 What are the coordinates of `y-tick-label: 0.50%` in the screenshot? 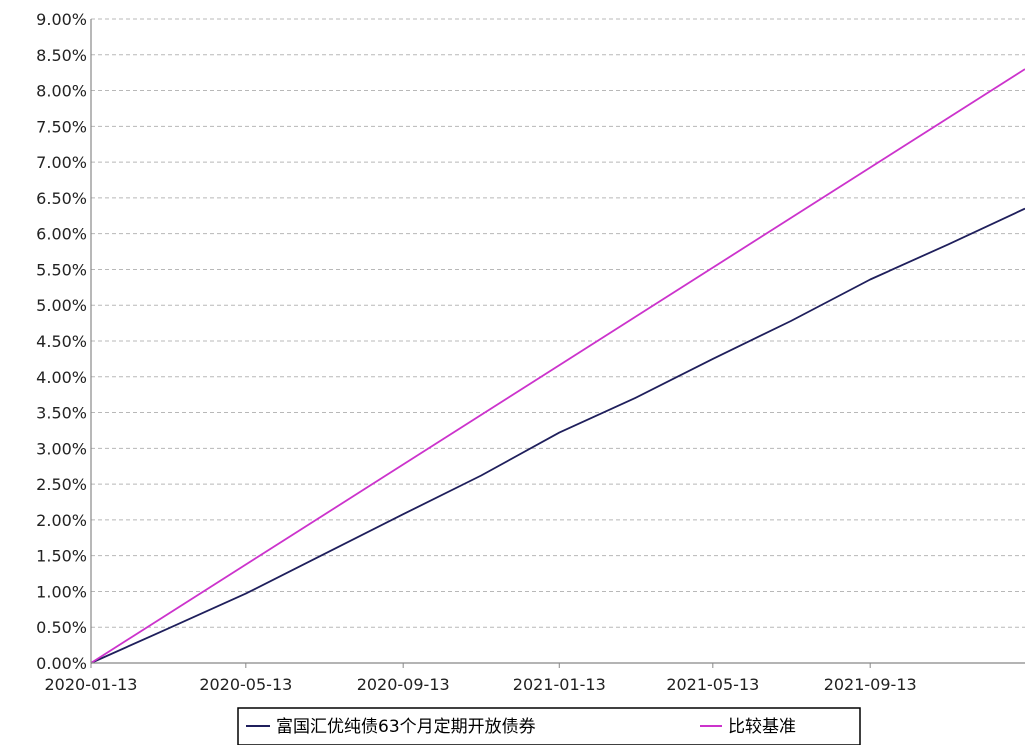 It's located at (61, 627).